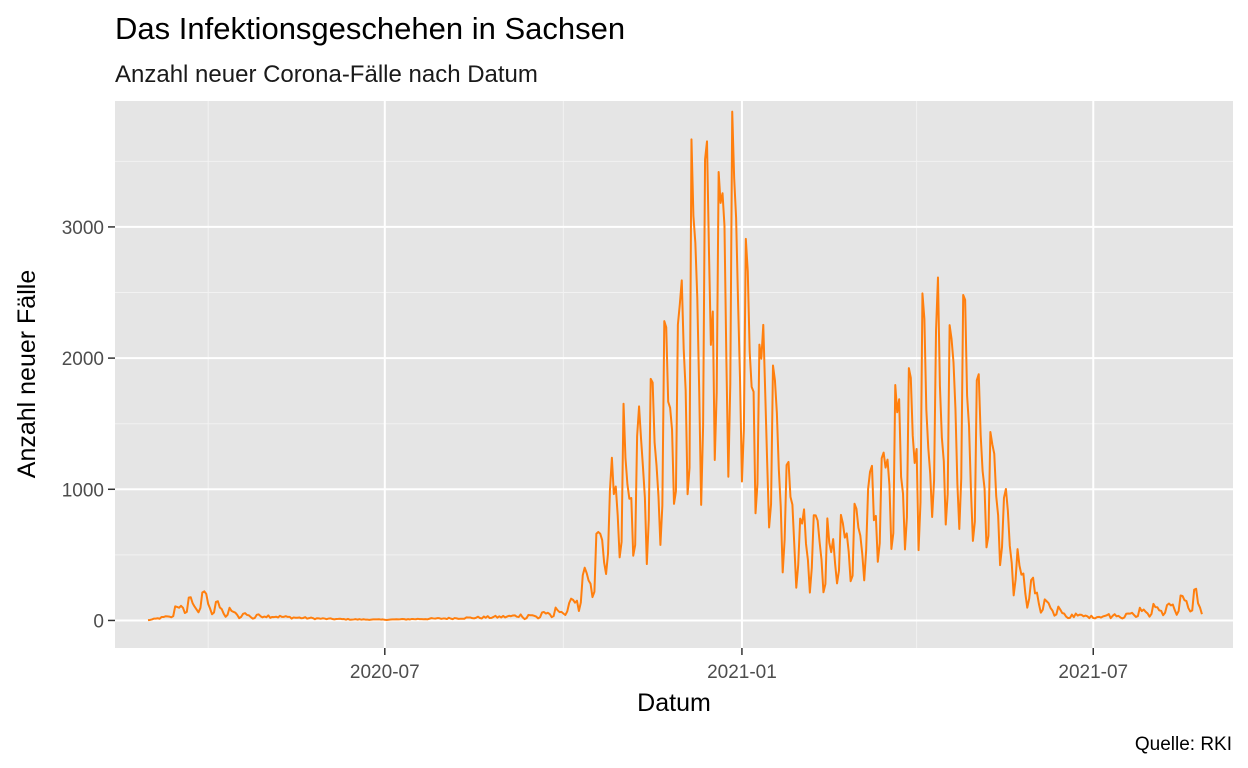 This screenshot has width=1248, height=768. What do you see at coordinates (370, 28) in the screenshot?
I see `chart-title: Das Infektionsgeschehen in Sachsen` at bounding box center [370, 28].